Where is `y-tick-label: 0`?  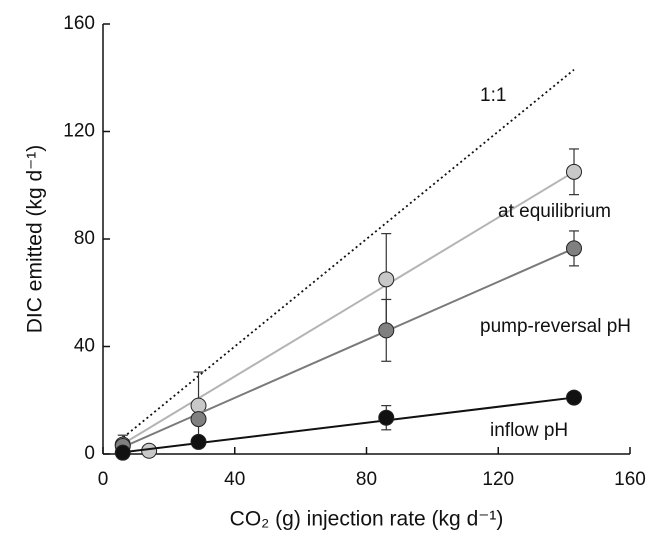 y-tick-label: 0 is located at coordinates (89, 453).